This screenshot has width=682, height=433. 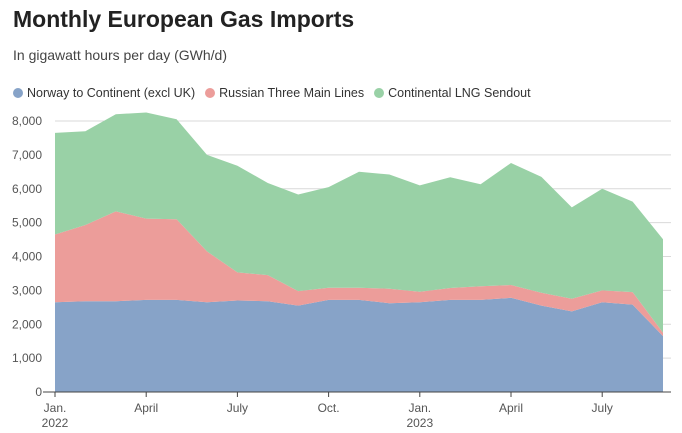 What do you see at coordinates (27, 257) in the screenshot?
I see `y-tick-label: 4,000` at bounding box center [27, 257].